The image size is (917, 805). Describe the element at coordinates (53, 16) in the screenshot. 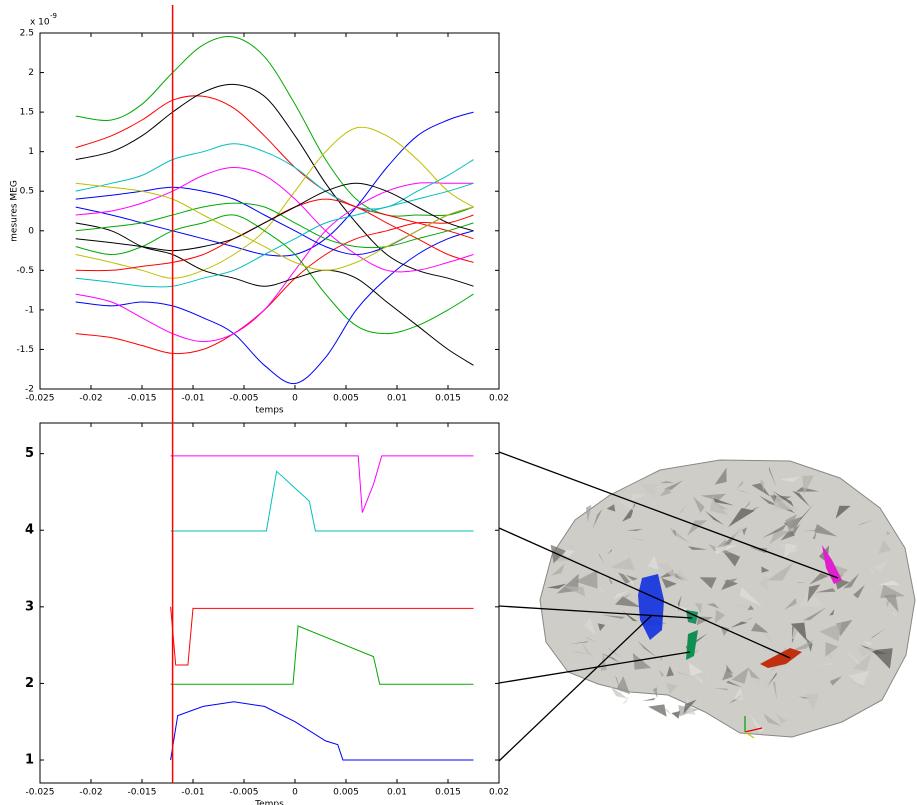

I see `axis-multiplier-exponent: -9` at that location.